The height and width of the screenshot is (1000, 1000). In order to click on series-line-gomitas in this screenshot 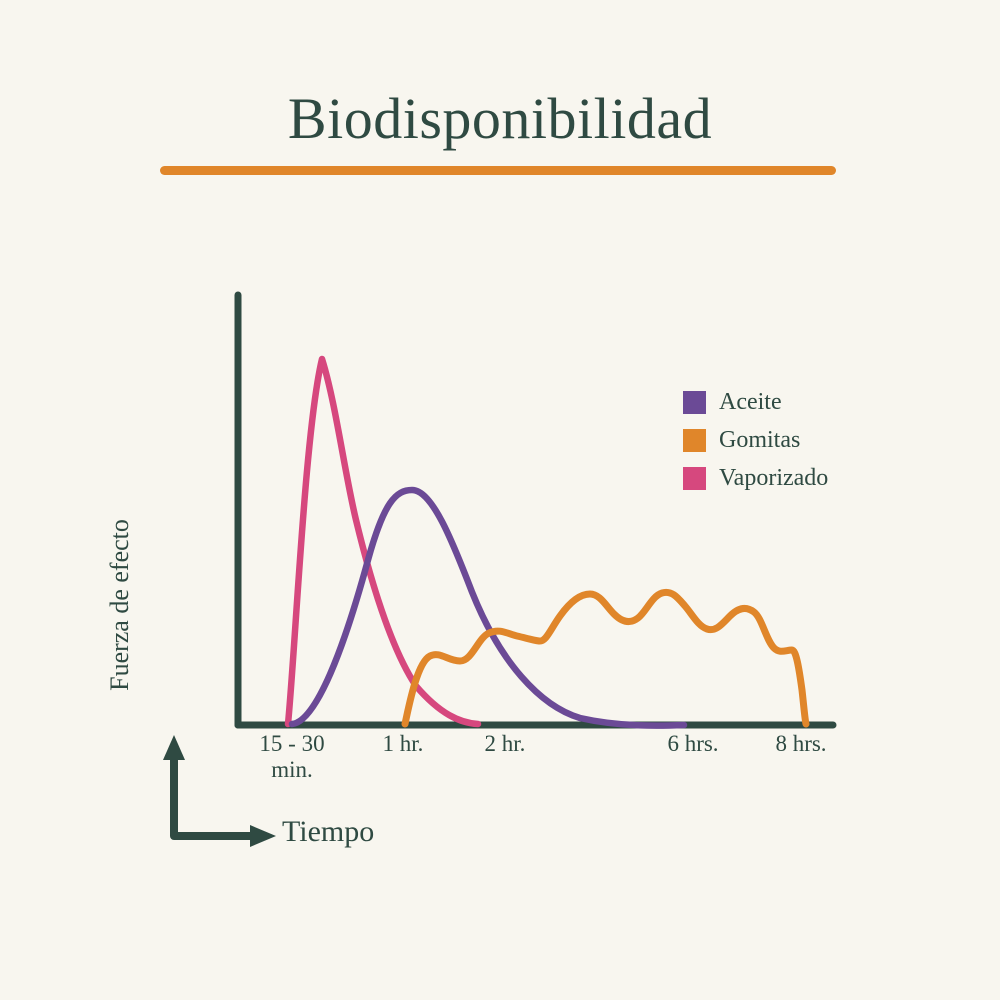, I will do `click(605, 658)`.